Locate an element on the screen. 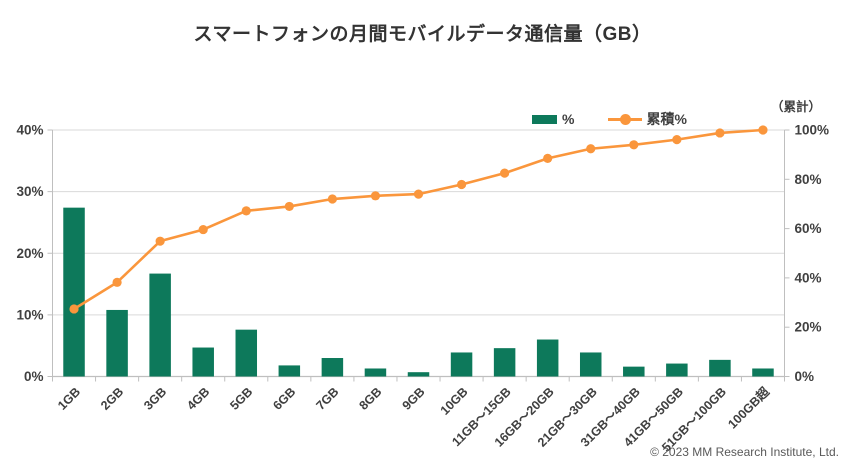 This screenshot has width=845, height=473. x-label-1: 2GB is located at coordinates (112, 399).